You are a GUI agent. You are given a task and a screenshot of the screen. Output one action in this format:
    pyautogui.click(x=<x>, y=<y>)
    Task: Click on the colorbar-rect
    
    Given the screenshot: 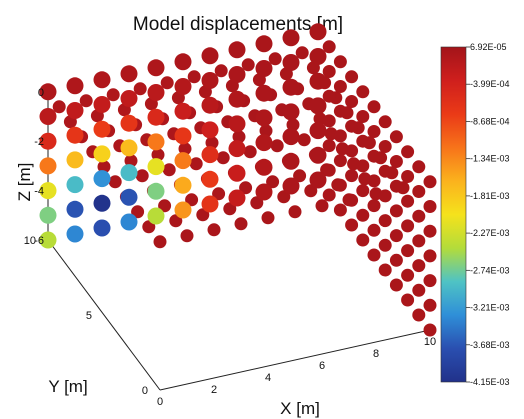 What is the action you would take?
    pyautogui.click(x=453, y=214)
    